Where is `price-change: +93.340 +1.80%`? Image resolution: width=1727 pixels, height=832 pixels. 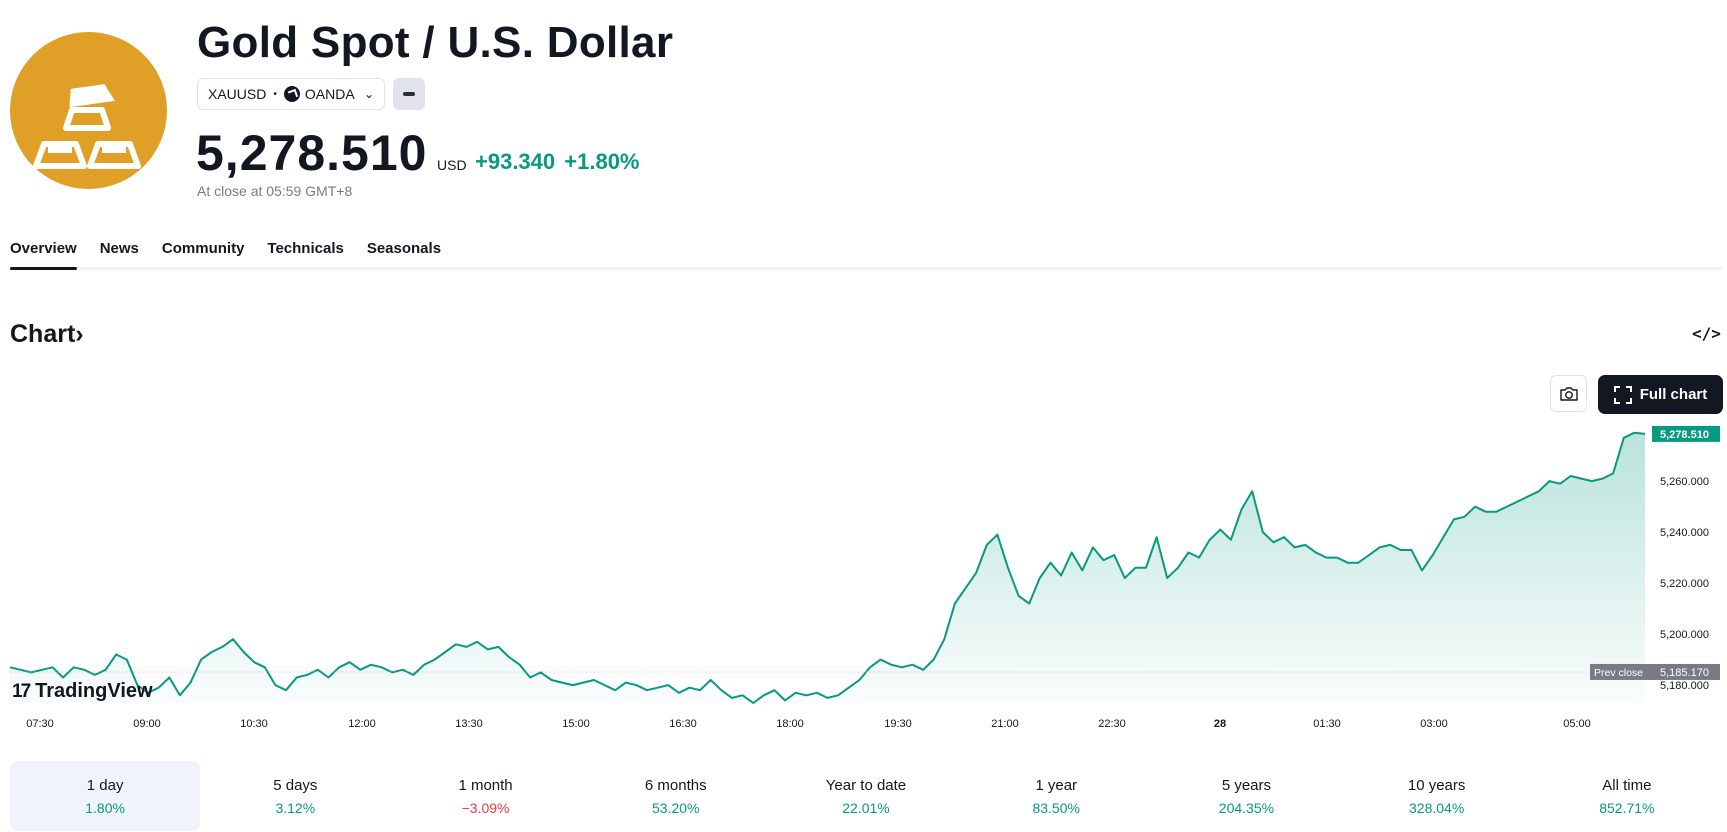 price-change: +93.340 +1.80% is located at coordinates (557, 162).